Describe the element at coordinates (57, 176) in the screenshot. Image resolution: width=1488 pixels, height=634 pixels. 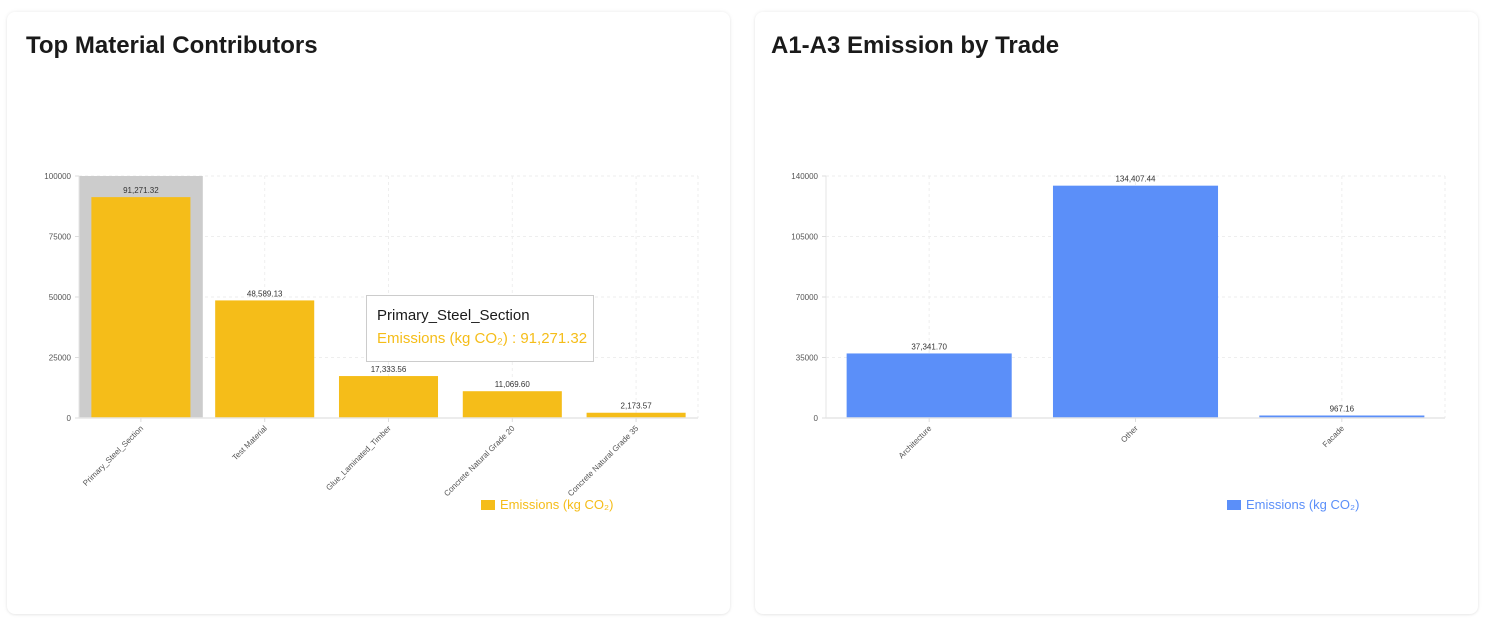
I see `y-tick-label: 100000` at that location.